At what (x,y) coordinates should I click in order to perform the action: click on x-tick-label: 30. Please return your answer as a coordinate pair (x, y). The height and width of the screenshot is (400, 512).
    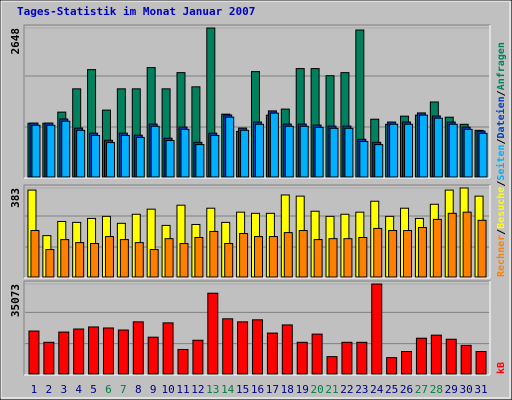
    Looking at the image, I should click on (466, 389).